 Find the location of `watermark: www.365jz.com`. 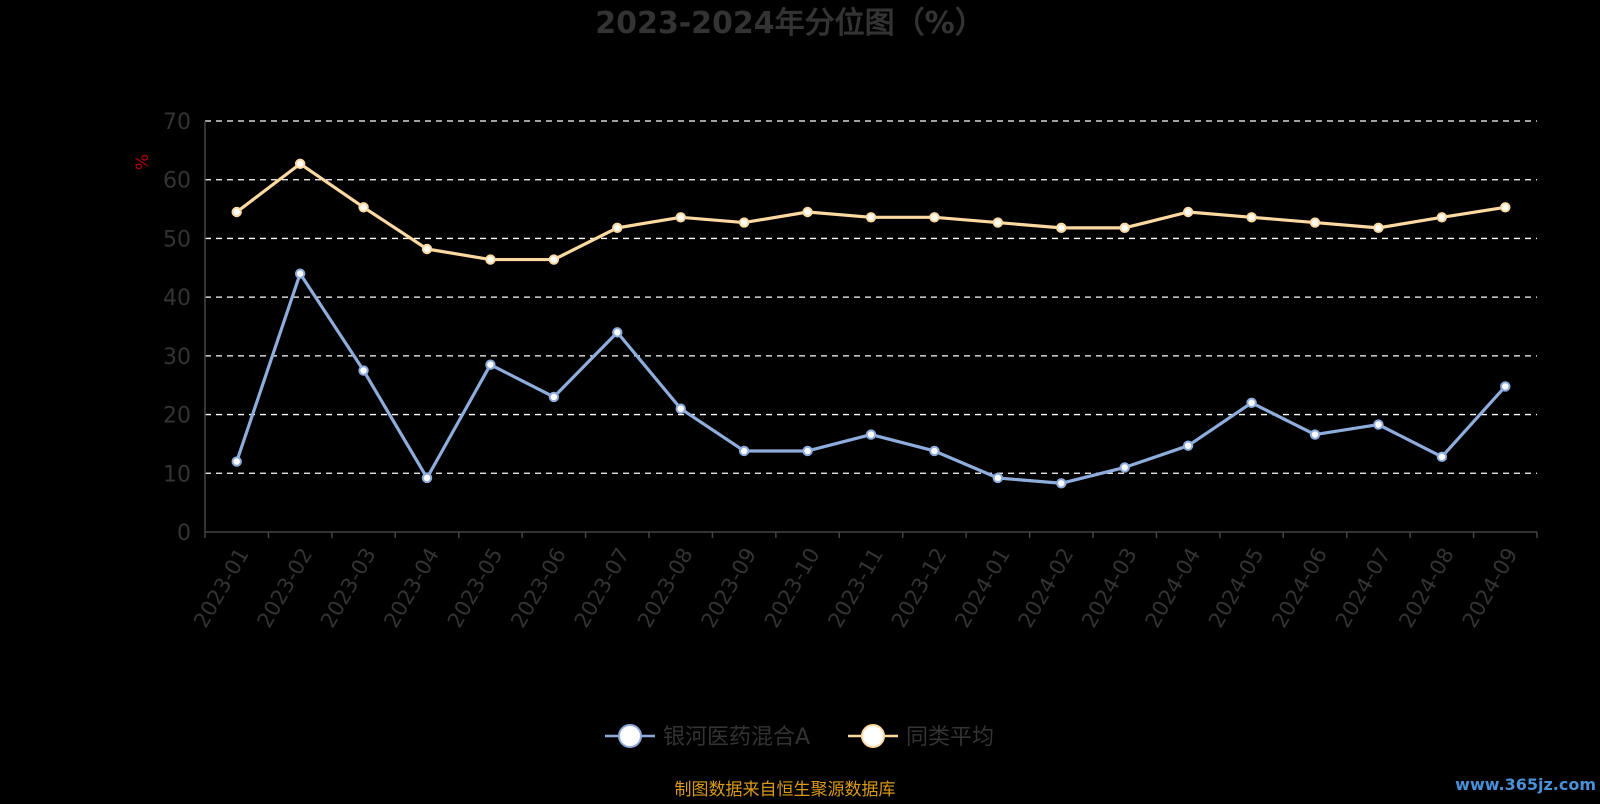

watermark: www.365jz.com is located at coordinates (1525, 784).